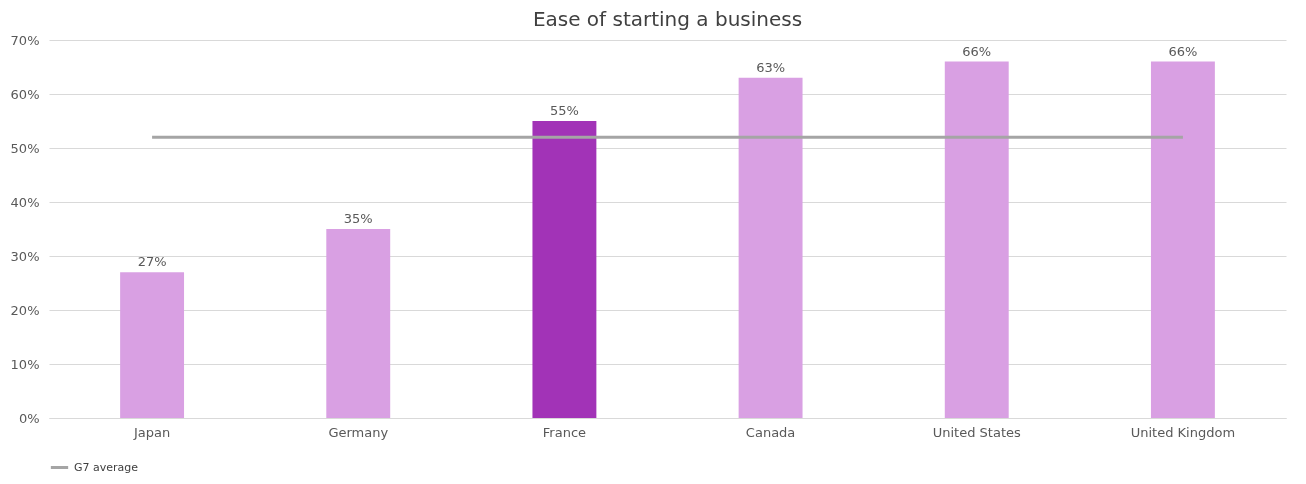 The height and width of the screenshot is (484, 1306). Describe the element at coordinates (29, 418) in the screenshot. I see `y-tick-label: 0%` at that location.